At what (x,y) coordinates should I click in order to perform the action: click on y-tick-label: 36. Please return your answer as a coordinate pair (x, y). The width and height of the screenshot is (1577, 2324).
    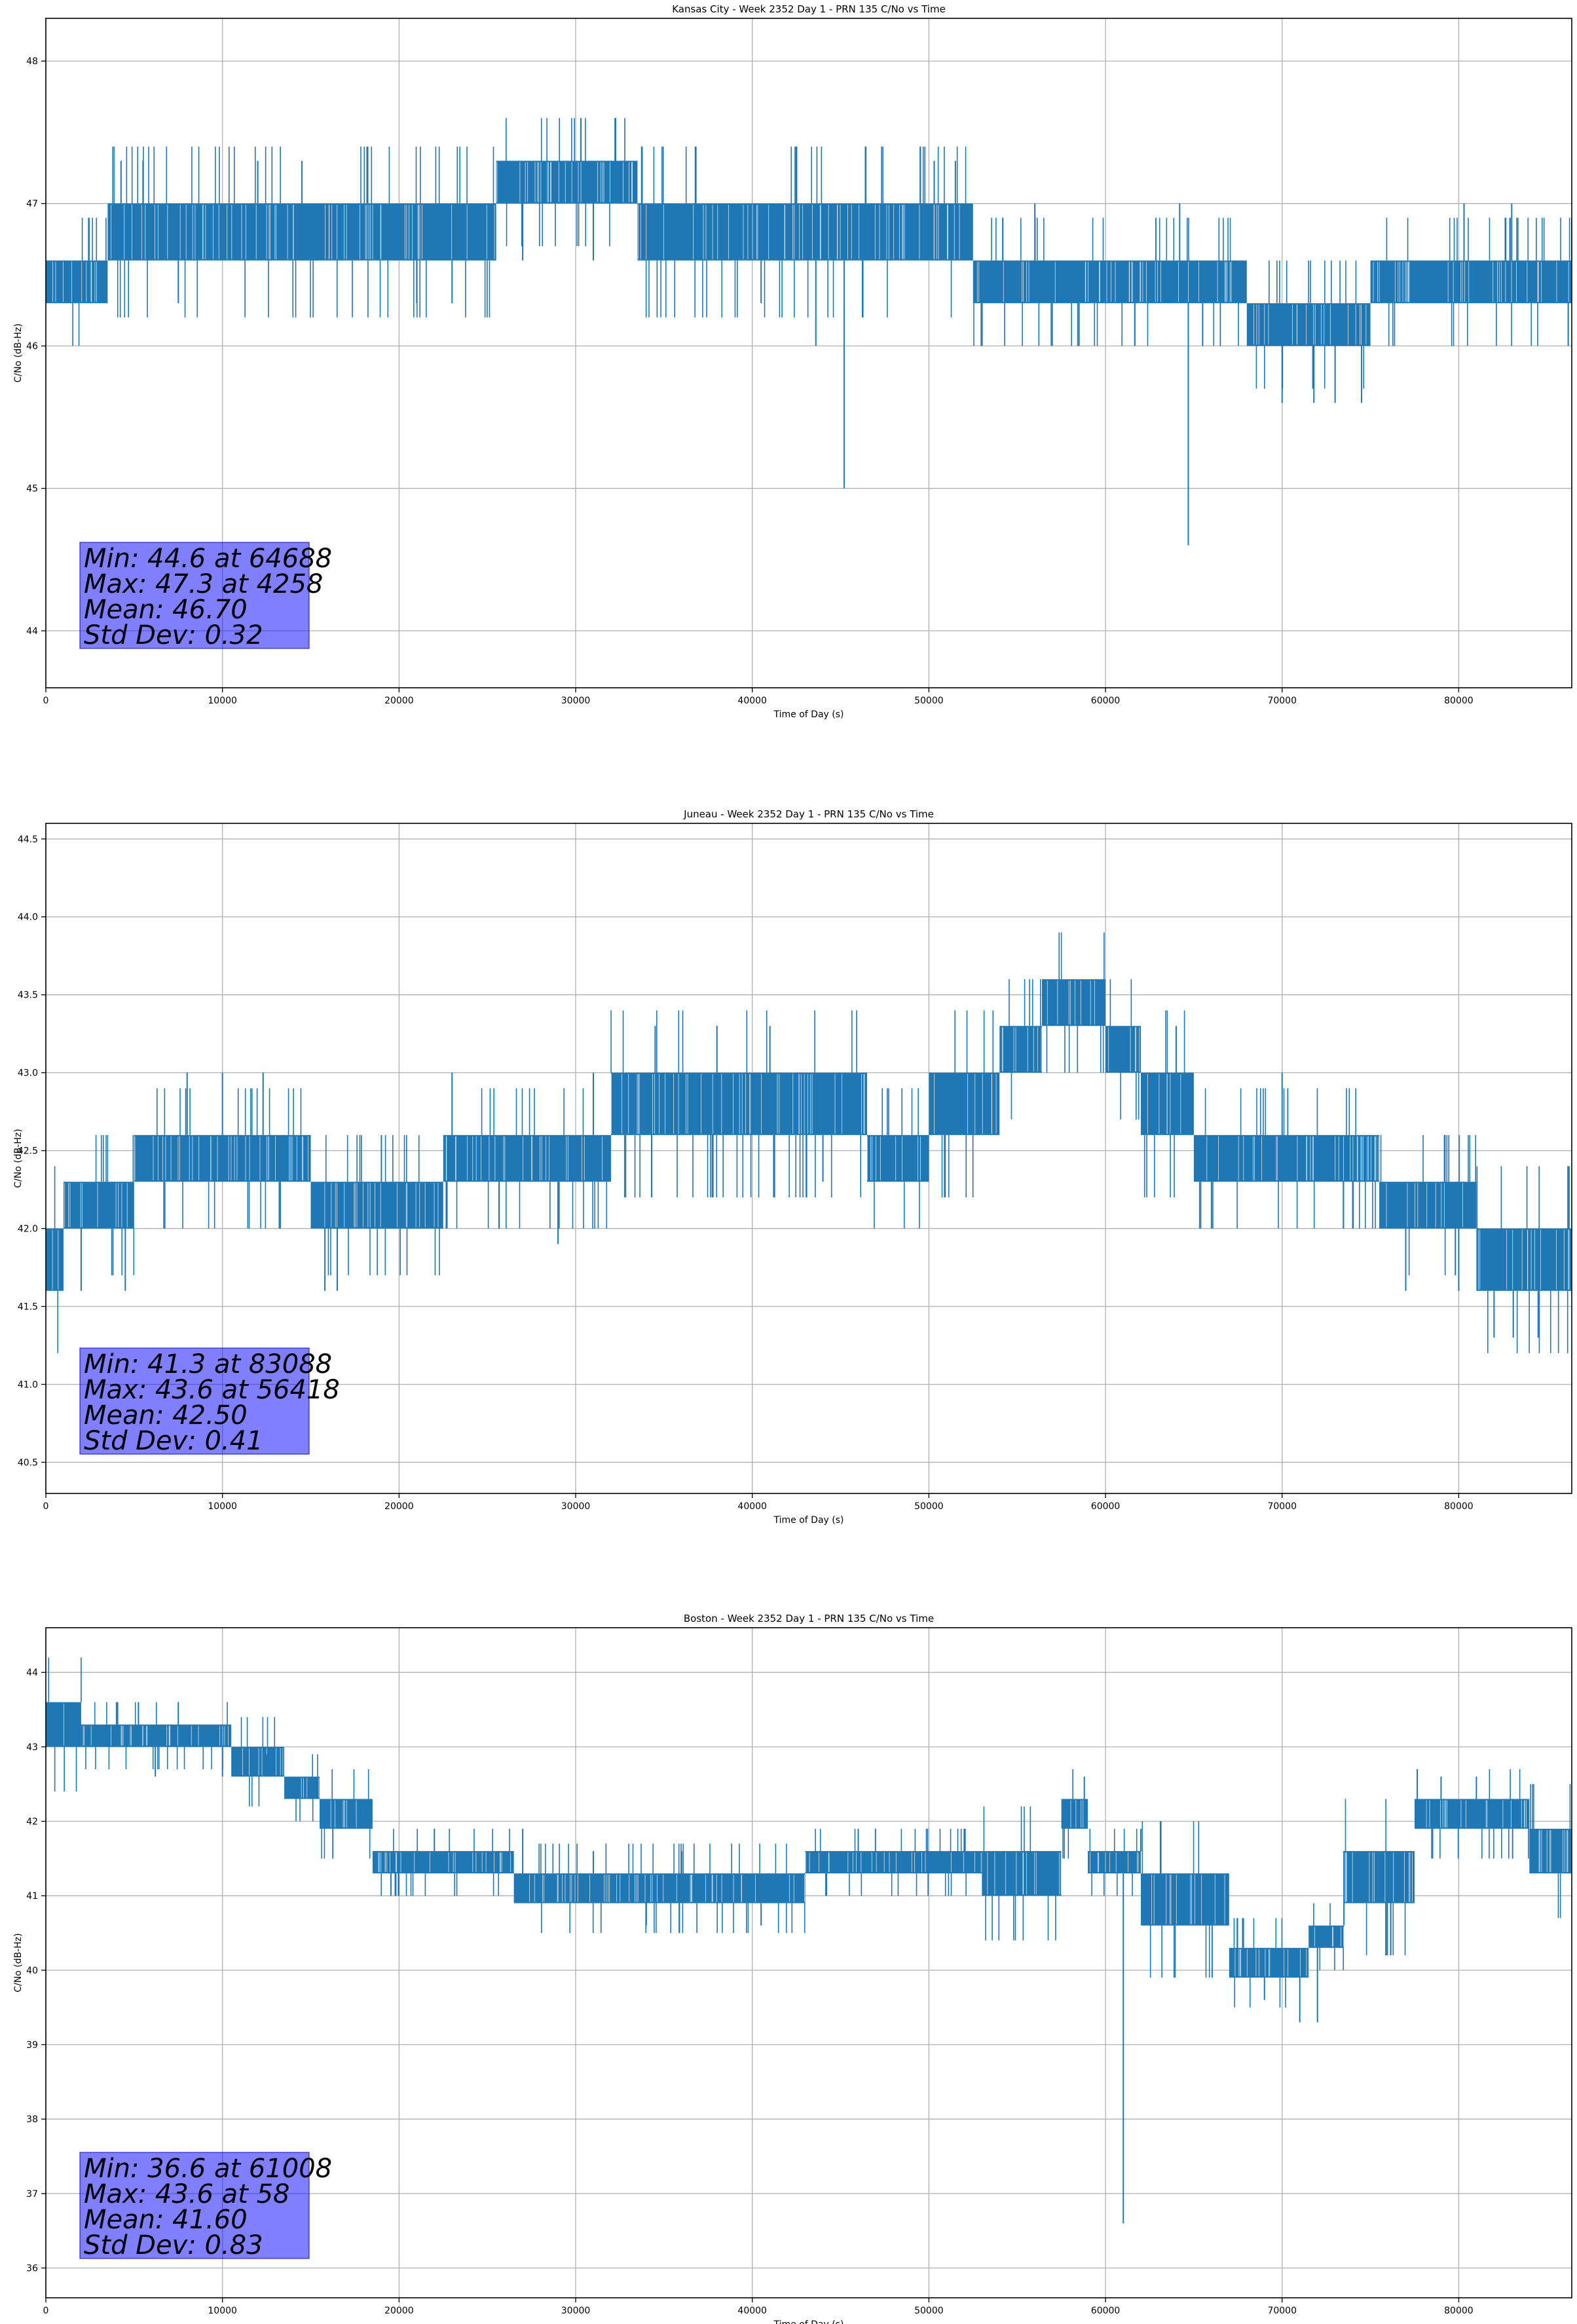
    Looking at the image, I should click on (32, 2269).